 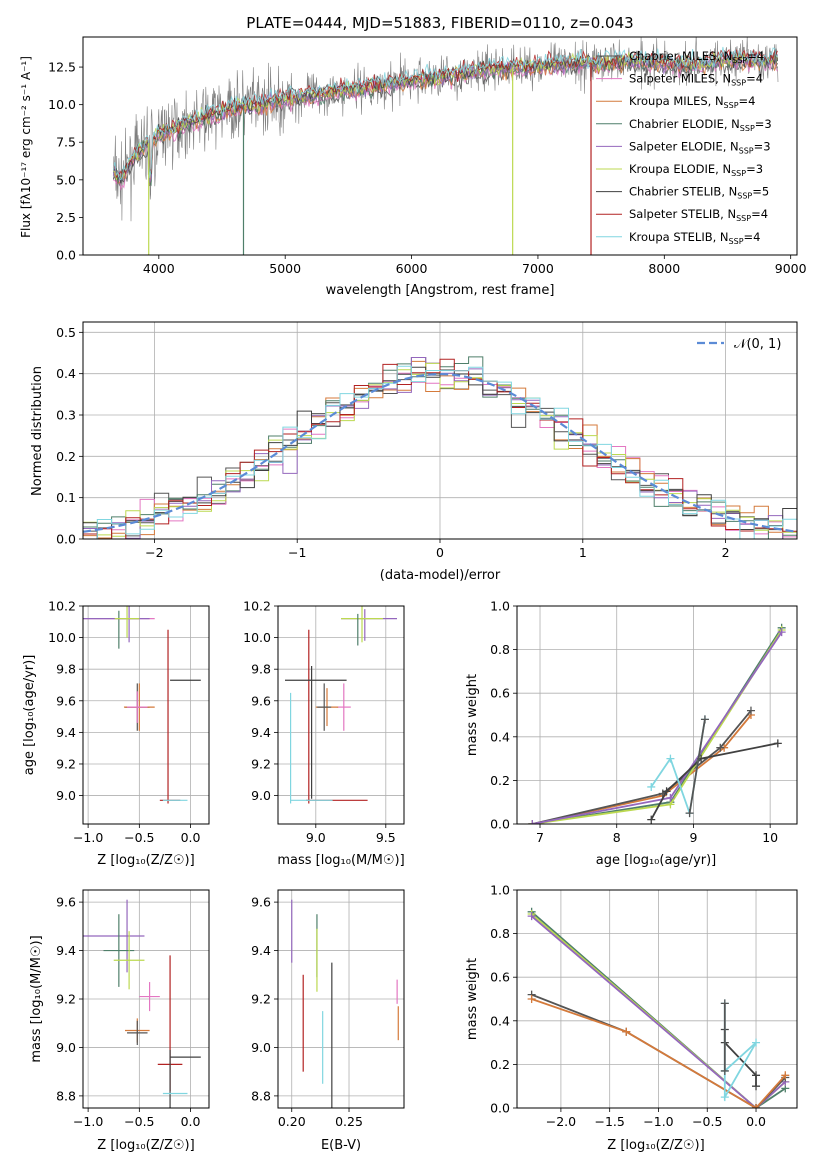 I want to click on residual-histogram, so click(x=440, y=448).